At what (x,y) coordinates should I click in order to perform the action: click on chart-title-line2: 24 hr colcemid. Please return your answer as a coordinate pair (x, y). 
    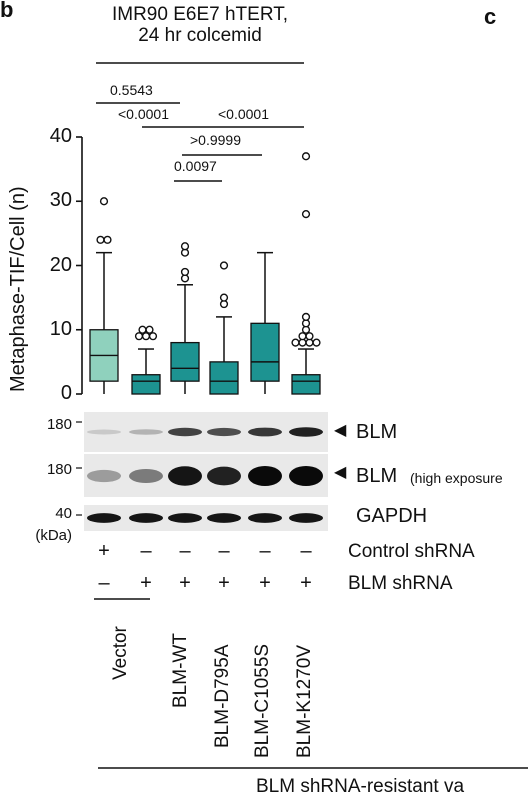
    Looking at the image, I should click on (200, 35).